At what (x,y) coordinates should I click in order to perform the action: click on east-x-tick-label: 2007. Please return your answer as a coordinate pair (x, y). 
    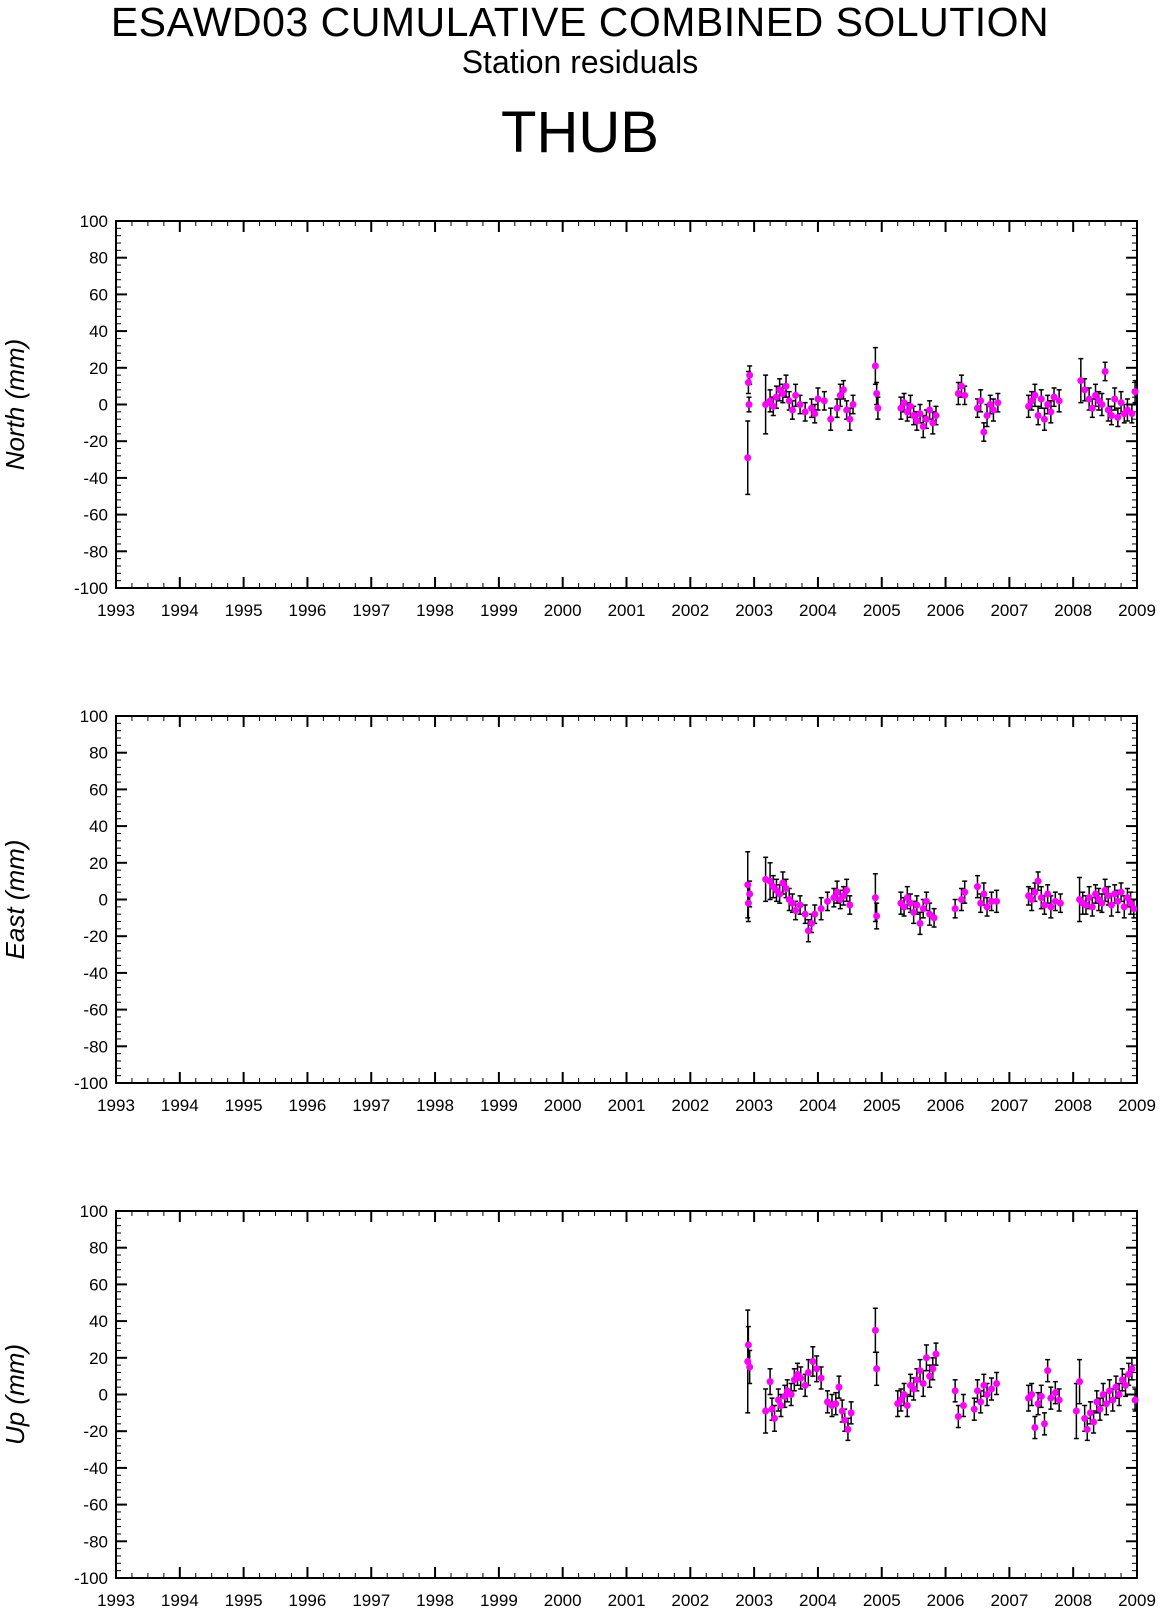
    Looking at the image, I should click on (1009, 1105).